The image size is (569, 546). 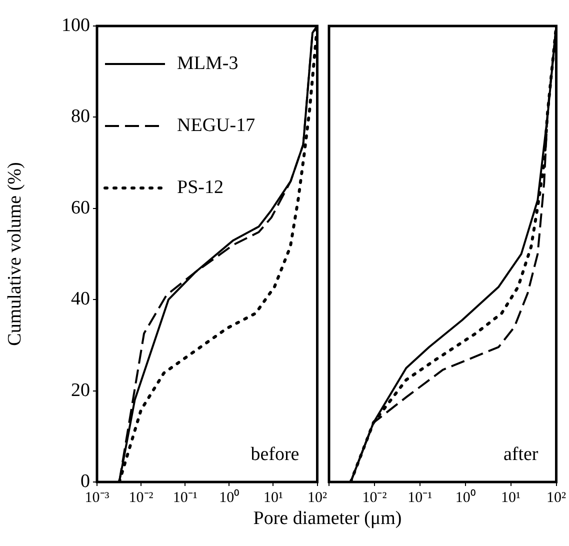 What do you see at coordinates (207, 63) in the screenshot?
I see `legend-label: MLM-3` at bounding box center [207, 63].